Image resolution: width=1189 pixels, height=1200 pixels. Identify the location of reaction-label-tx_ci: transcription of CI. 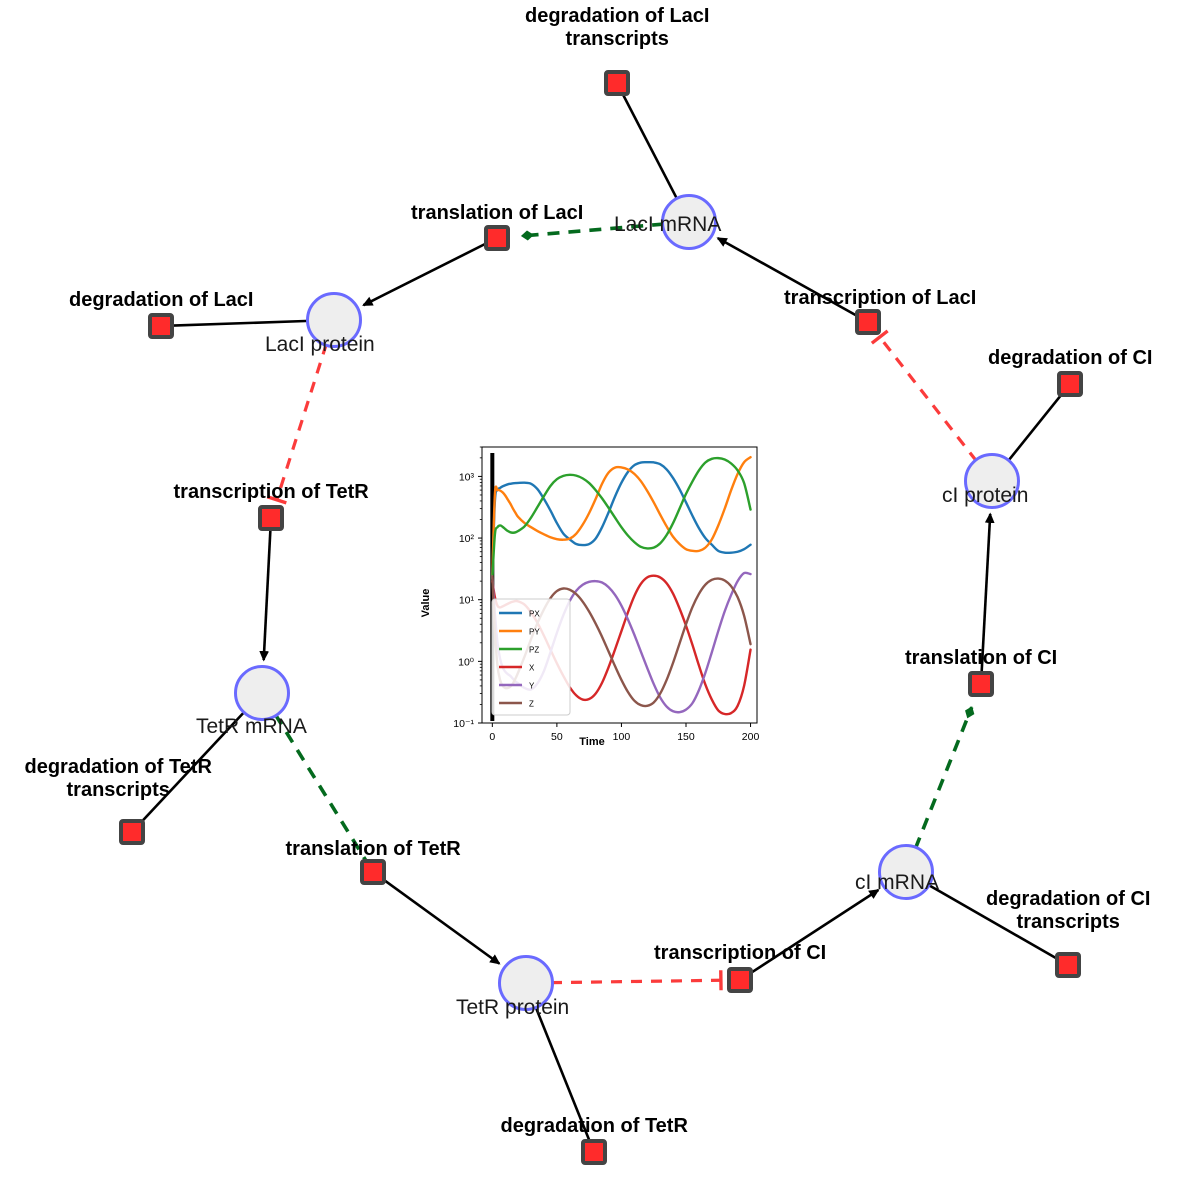
(740, 953).